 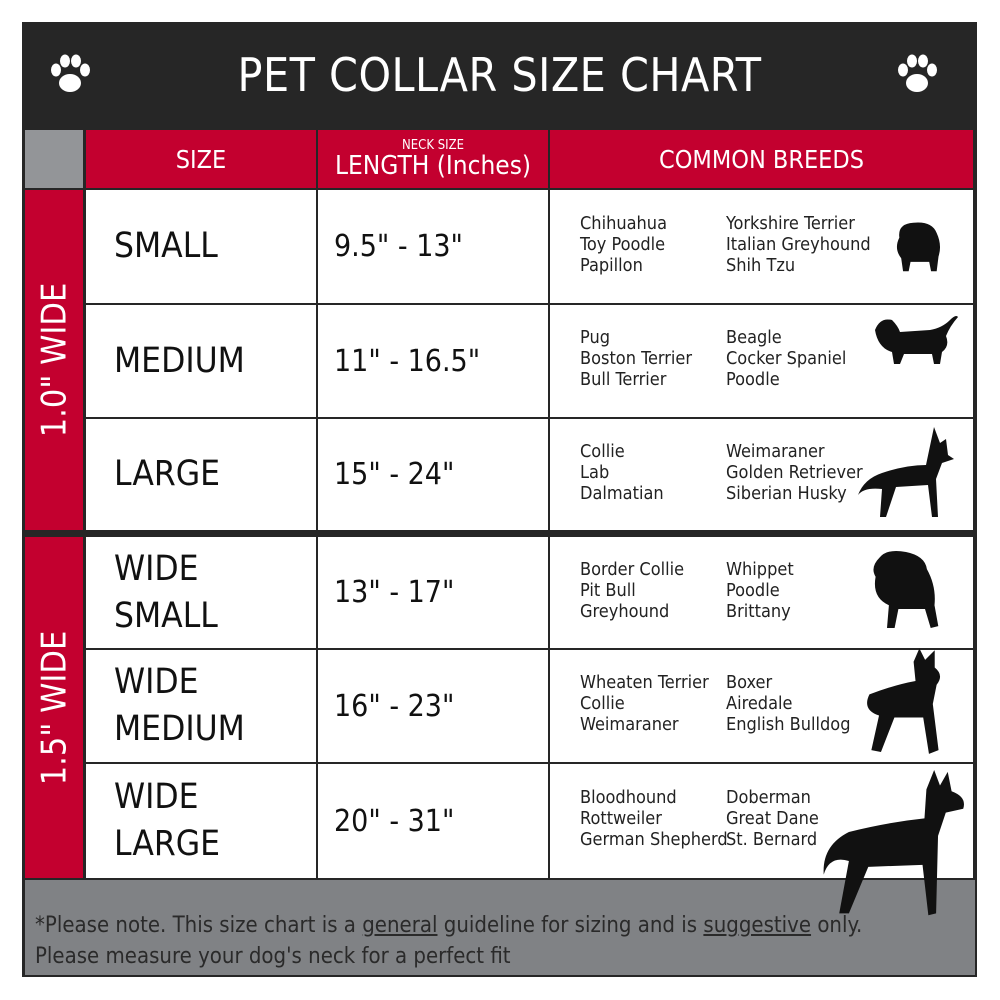 I want to click on group-label-1-5in: 1.5" WIDE, so click(x=54, y=707).